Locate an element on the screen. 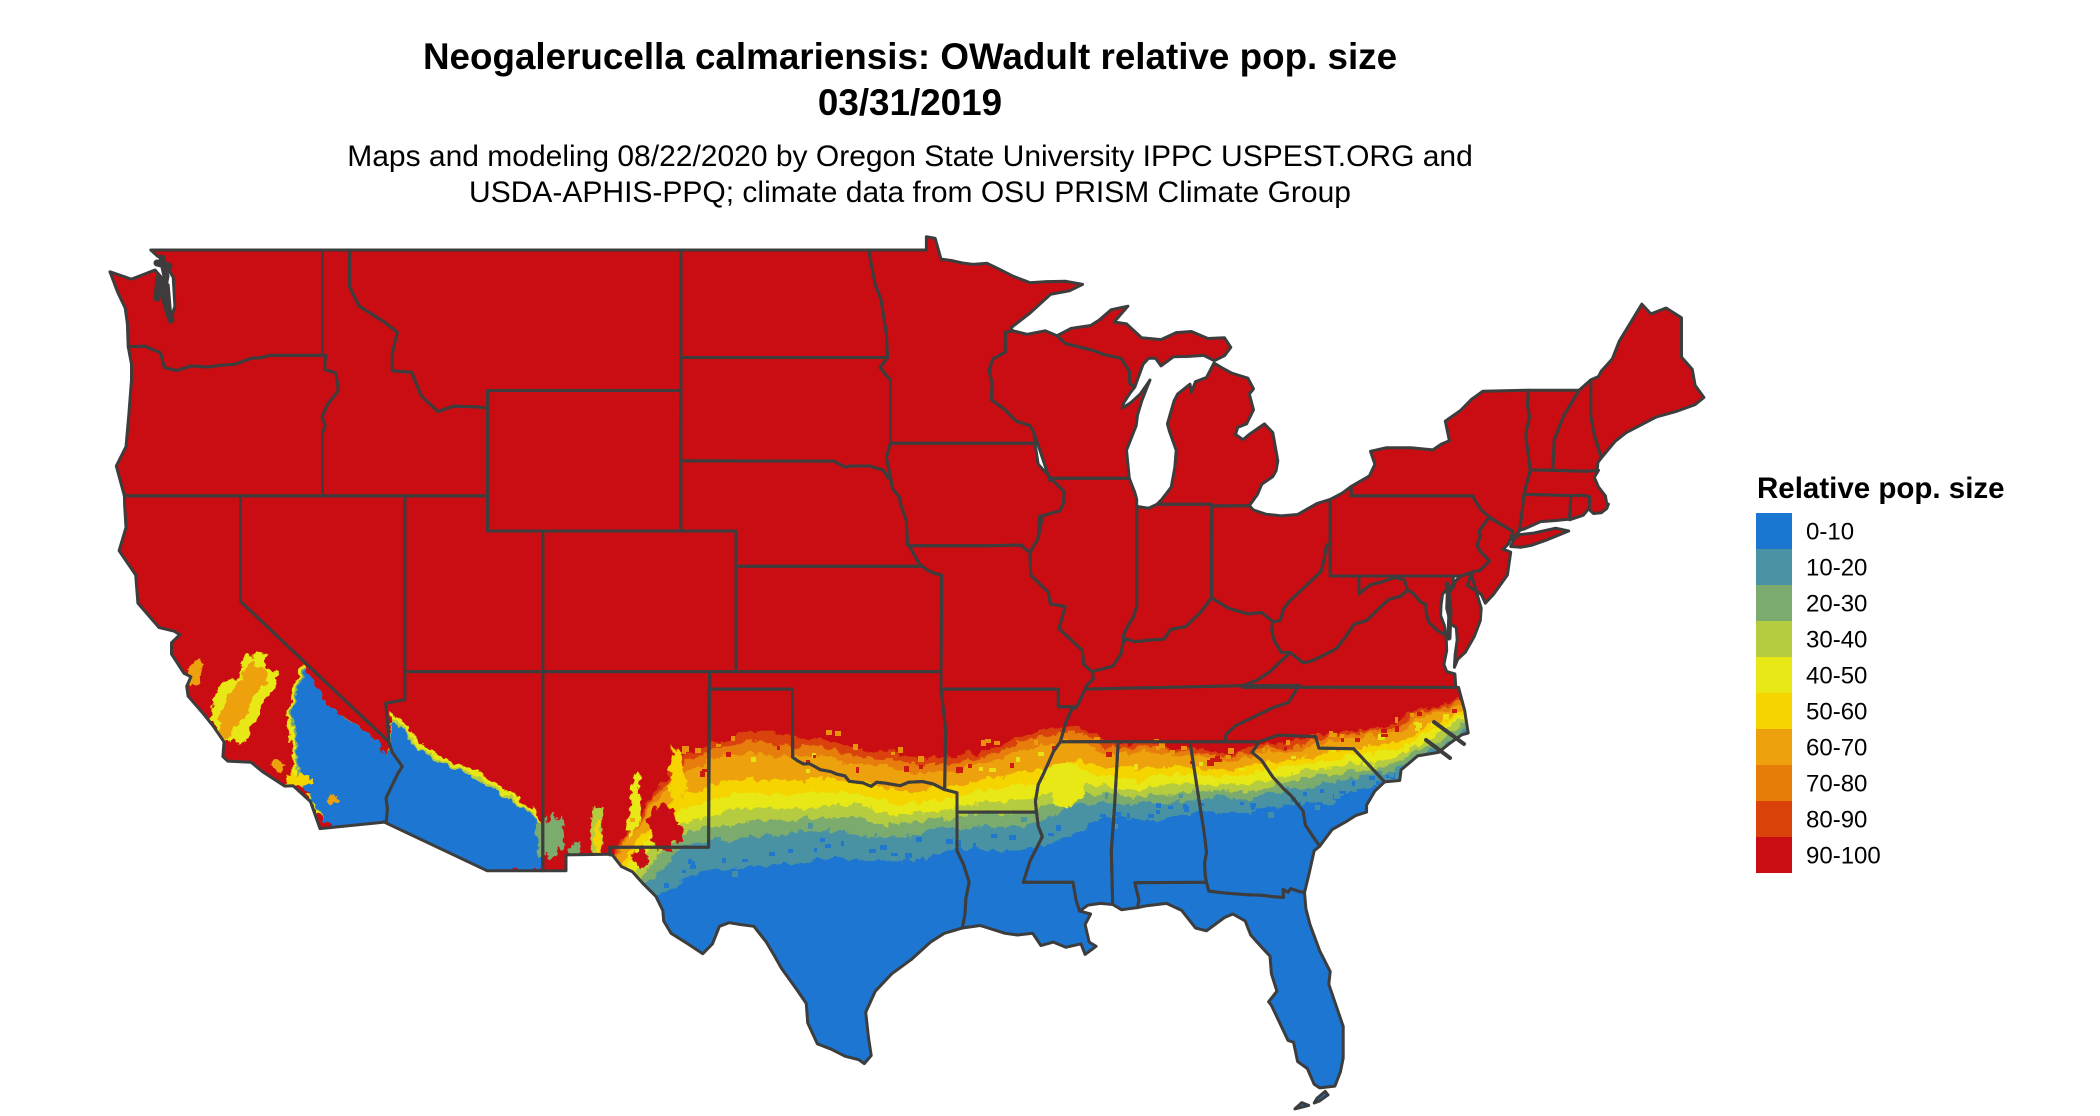 Image resolution: width=2100 pixels, height=1116 pixels. svg-text: Relative pop. size is located at coordinates (1881, 488).